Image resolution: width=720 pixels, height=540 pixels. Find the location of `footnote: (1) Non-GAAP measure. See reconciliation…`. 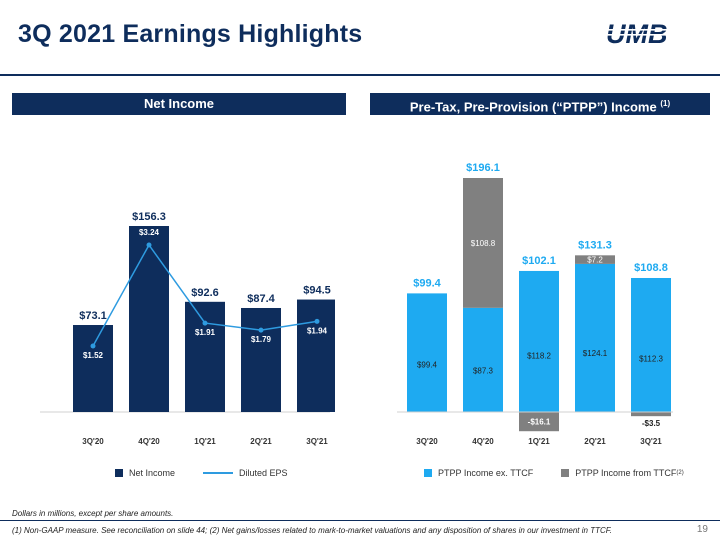

footnote: (1) Non-GAAP measure. See reconciliation… is located at coordinates (312, 530).